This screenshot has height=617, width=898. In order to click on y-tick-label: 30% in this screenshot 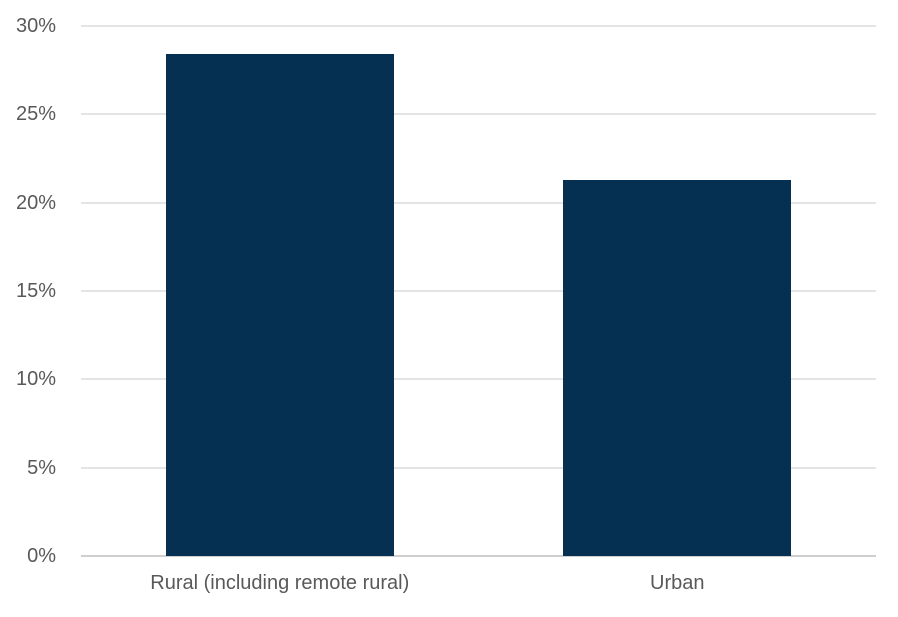, I will do `click(35, 26)`.